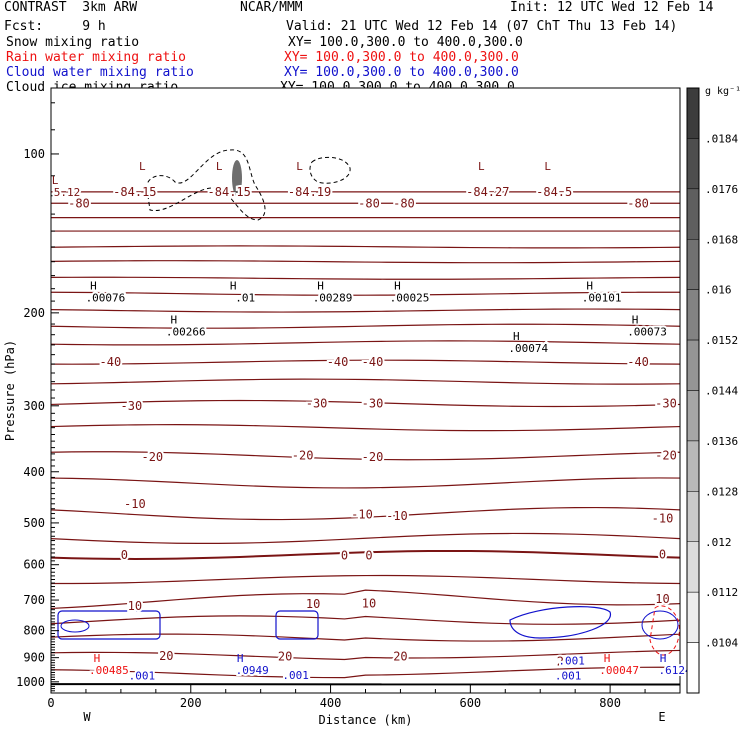  Describe the element at coordinates (34, 406) in the screenshot. I see `y-tick-label: 300` at that location.